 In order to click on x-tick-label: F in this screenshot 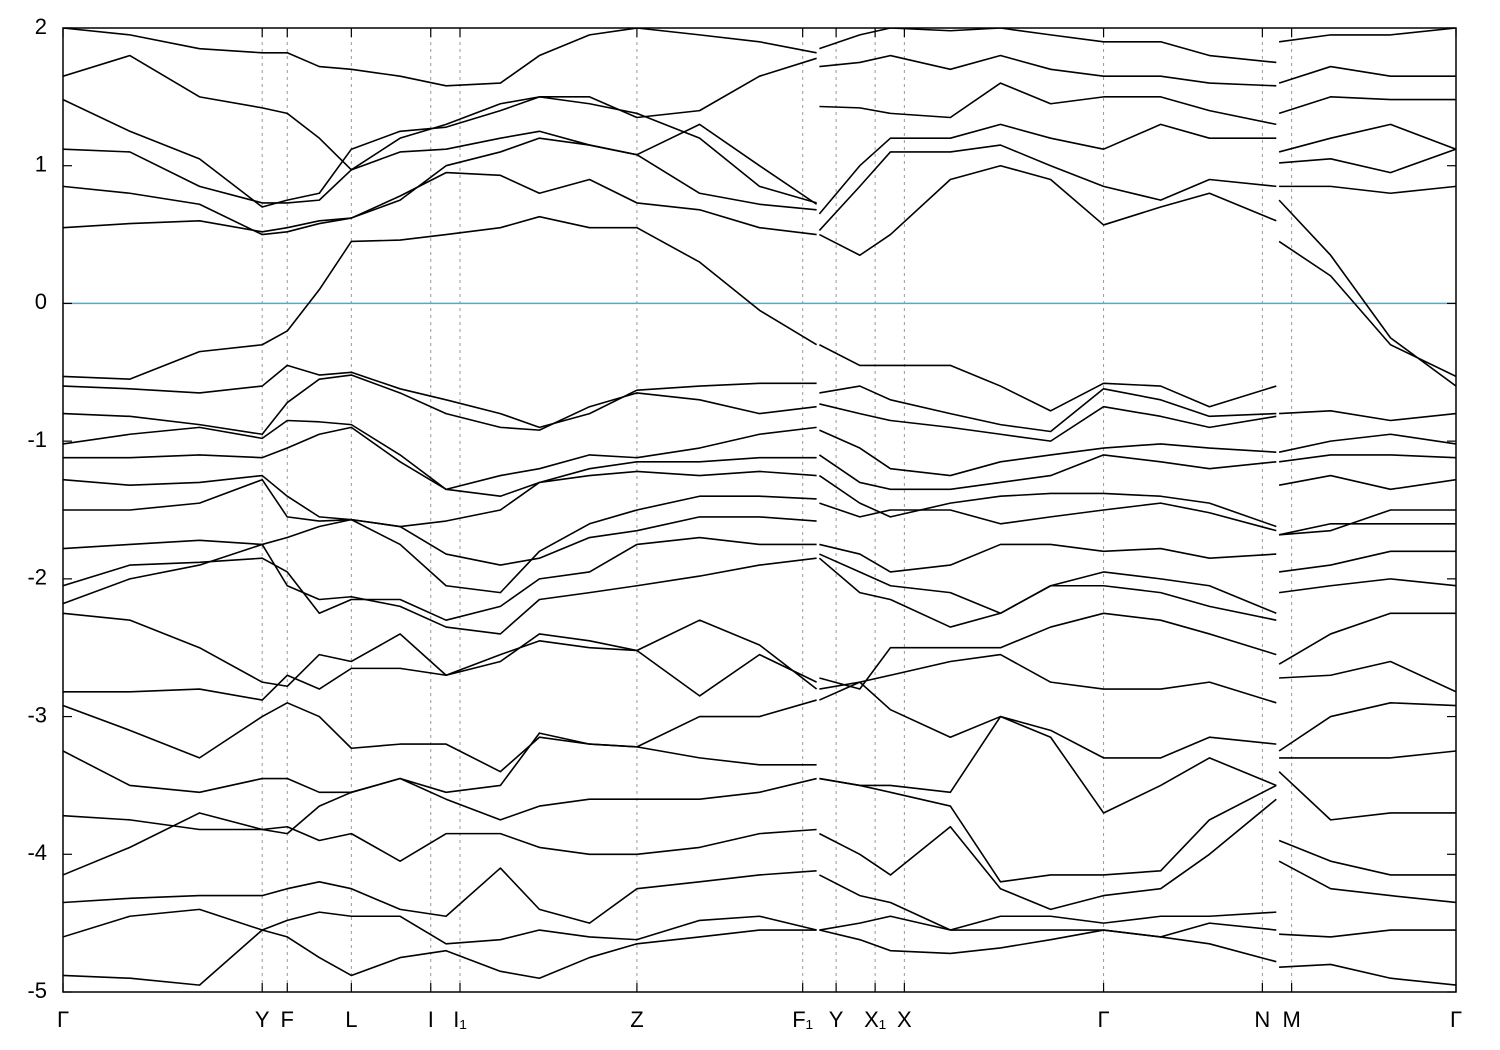, I will do `click(287, 1019)`.